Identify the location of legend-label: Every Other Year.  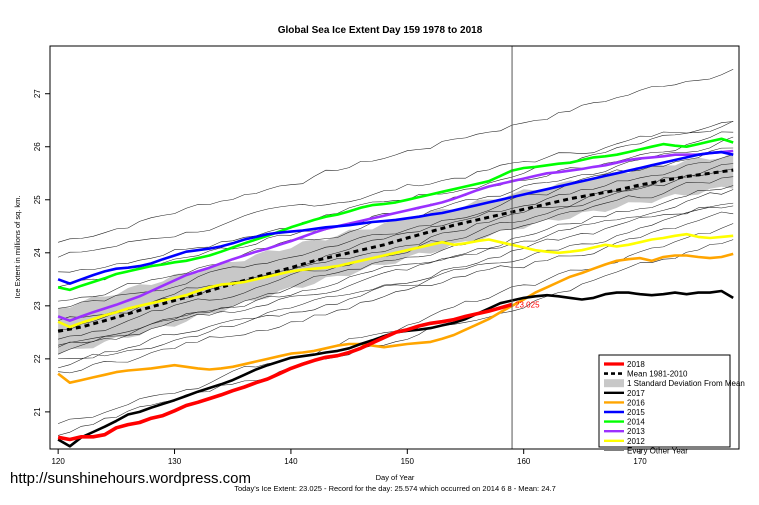
(657, 450).